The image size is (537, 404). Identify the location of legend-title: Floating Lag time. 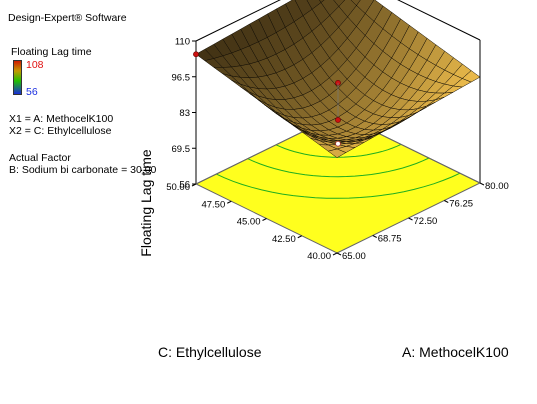
(51, 52).